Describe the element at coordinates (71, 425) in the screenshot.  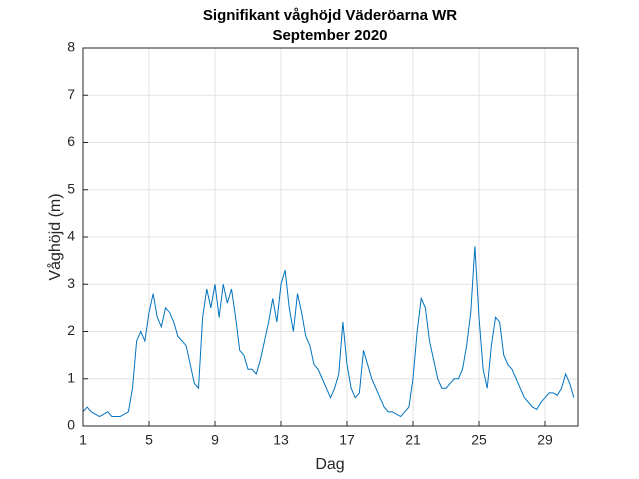
I see `y-tick-label: 0` at that location.